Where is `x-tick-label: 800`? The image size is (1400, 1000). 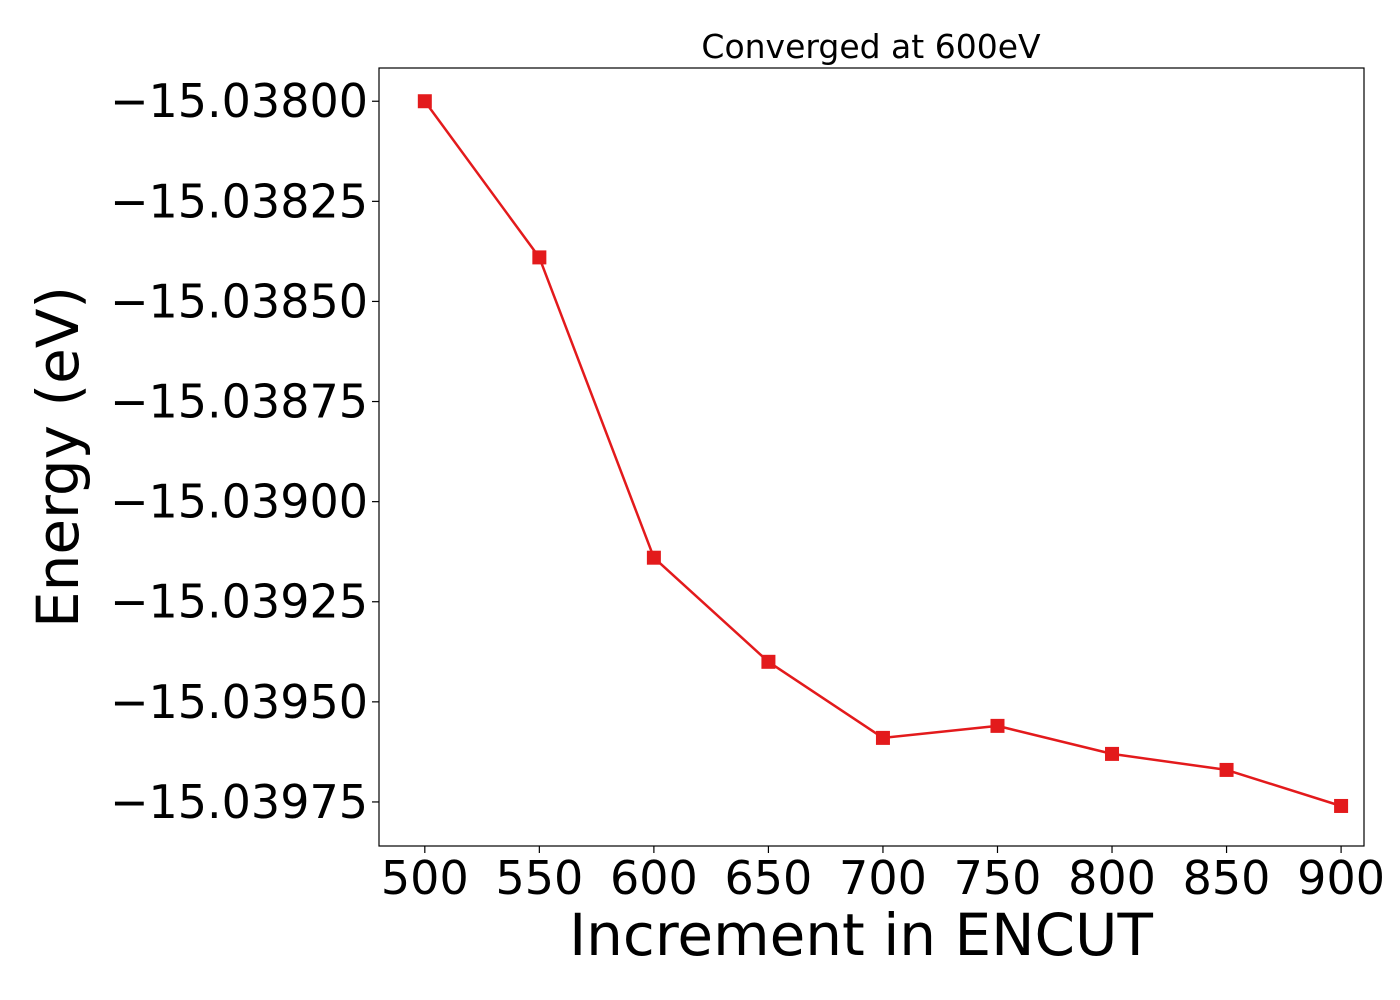 x-tick-label: 800 is located at coordinates (1112, 878).